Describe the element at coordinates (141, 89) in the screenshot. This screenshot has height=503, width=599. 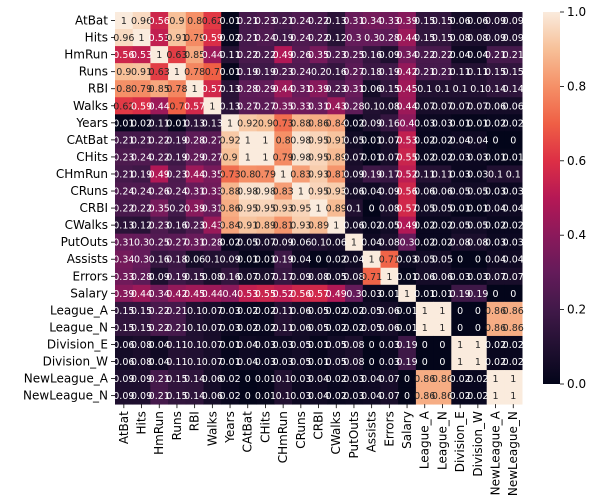
I see `cell-annotation: 0.79` at that location.